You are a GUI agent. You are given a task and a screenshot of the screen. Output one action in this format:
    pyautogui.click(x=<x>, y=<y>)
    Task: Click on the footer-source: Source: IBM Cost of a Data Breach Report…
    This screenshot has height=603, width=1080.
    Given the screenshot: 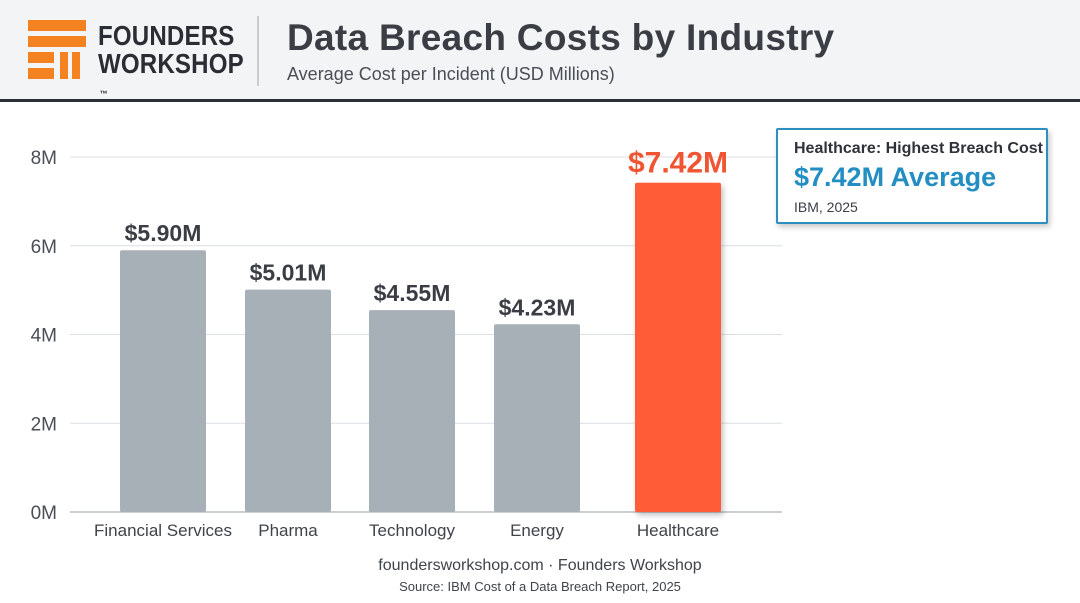 What is the action you would take?
    pyautogui.click(x=540, y=586)
    